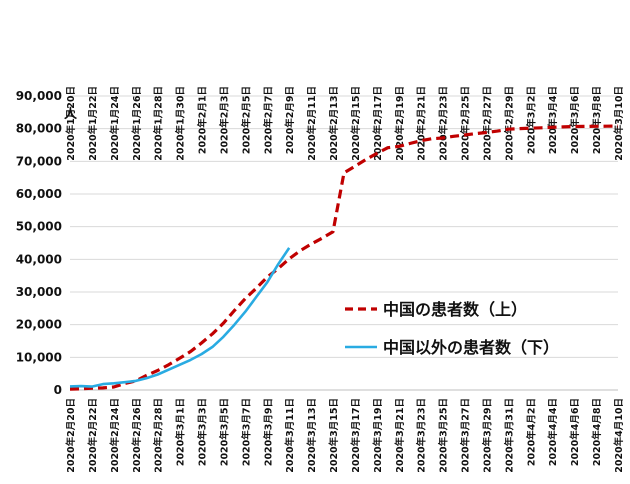 Image resolution: width=630 pixels, height=484 pixels. I want to click on x-tick-label-top: 2020年2月7日, so click(268, 120).